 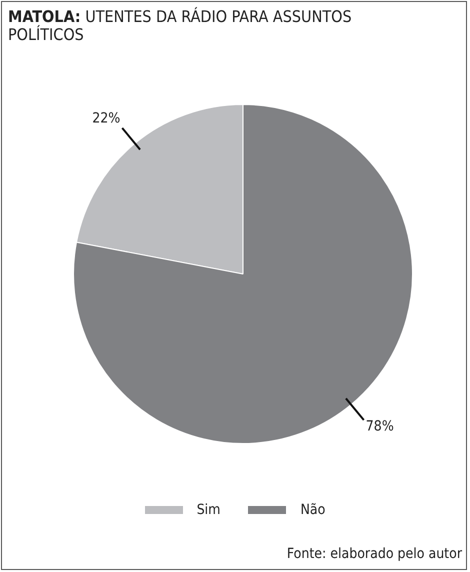 What do you see at coordinates (313, 510) in the screenshot?
I see `legend-label: Não` at bounding box center [313, 510].